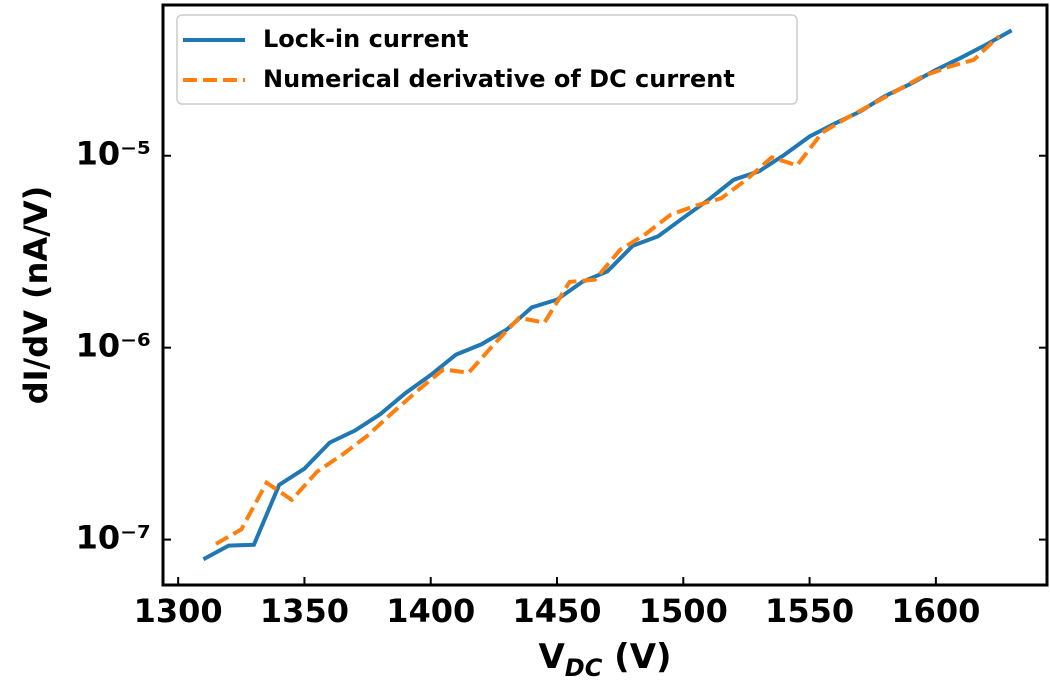 This screenshot has height=682, width=1050. I want to click on x-label-main: V, so click(551, 657).